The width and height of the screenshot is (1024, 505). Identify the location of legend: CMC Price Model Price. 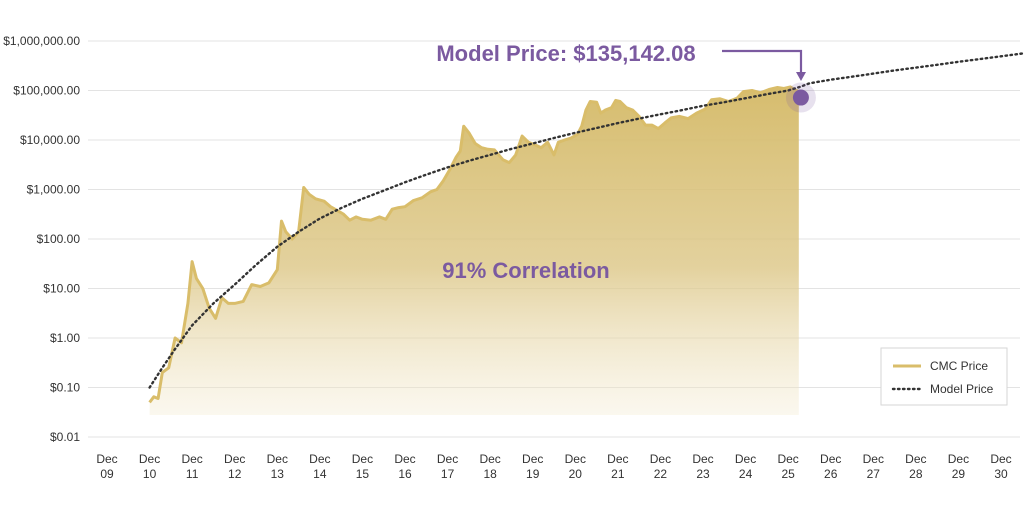
(944, 376).